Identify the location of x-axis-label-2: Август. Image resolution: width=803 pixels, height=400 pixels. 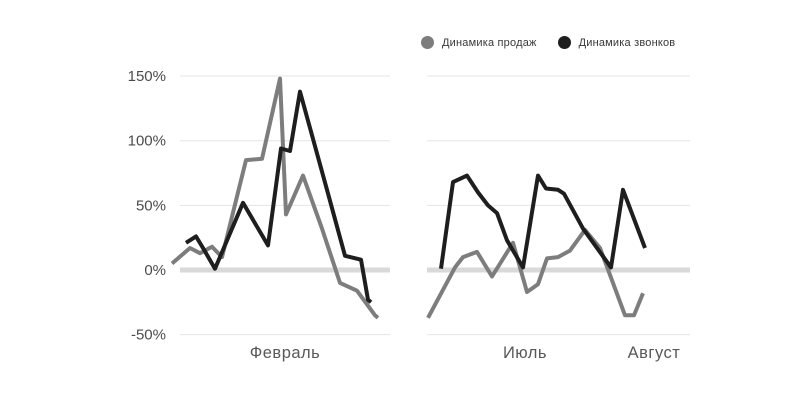
(654, 353).